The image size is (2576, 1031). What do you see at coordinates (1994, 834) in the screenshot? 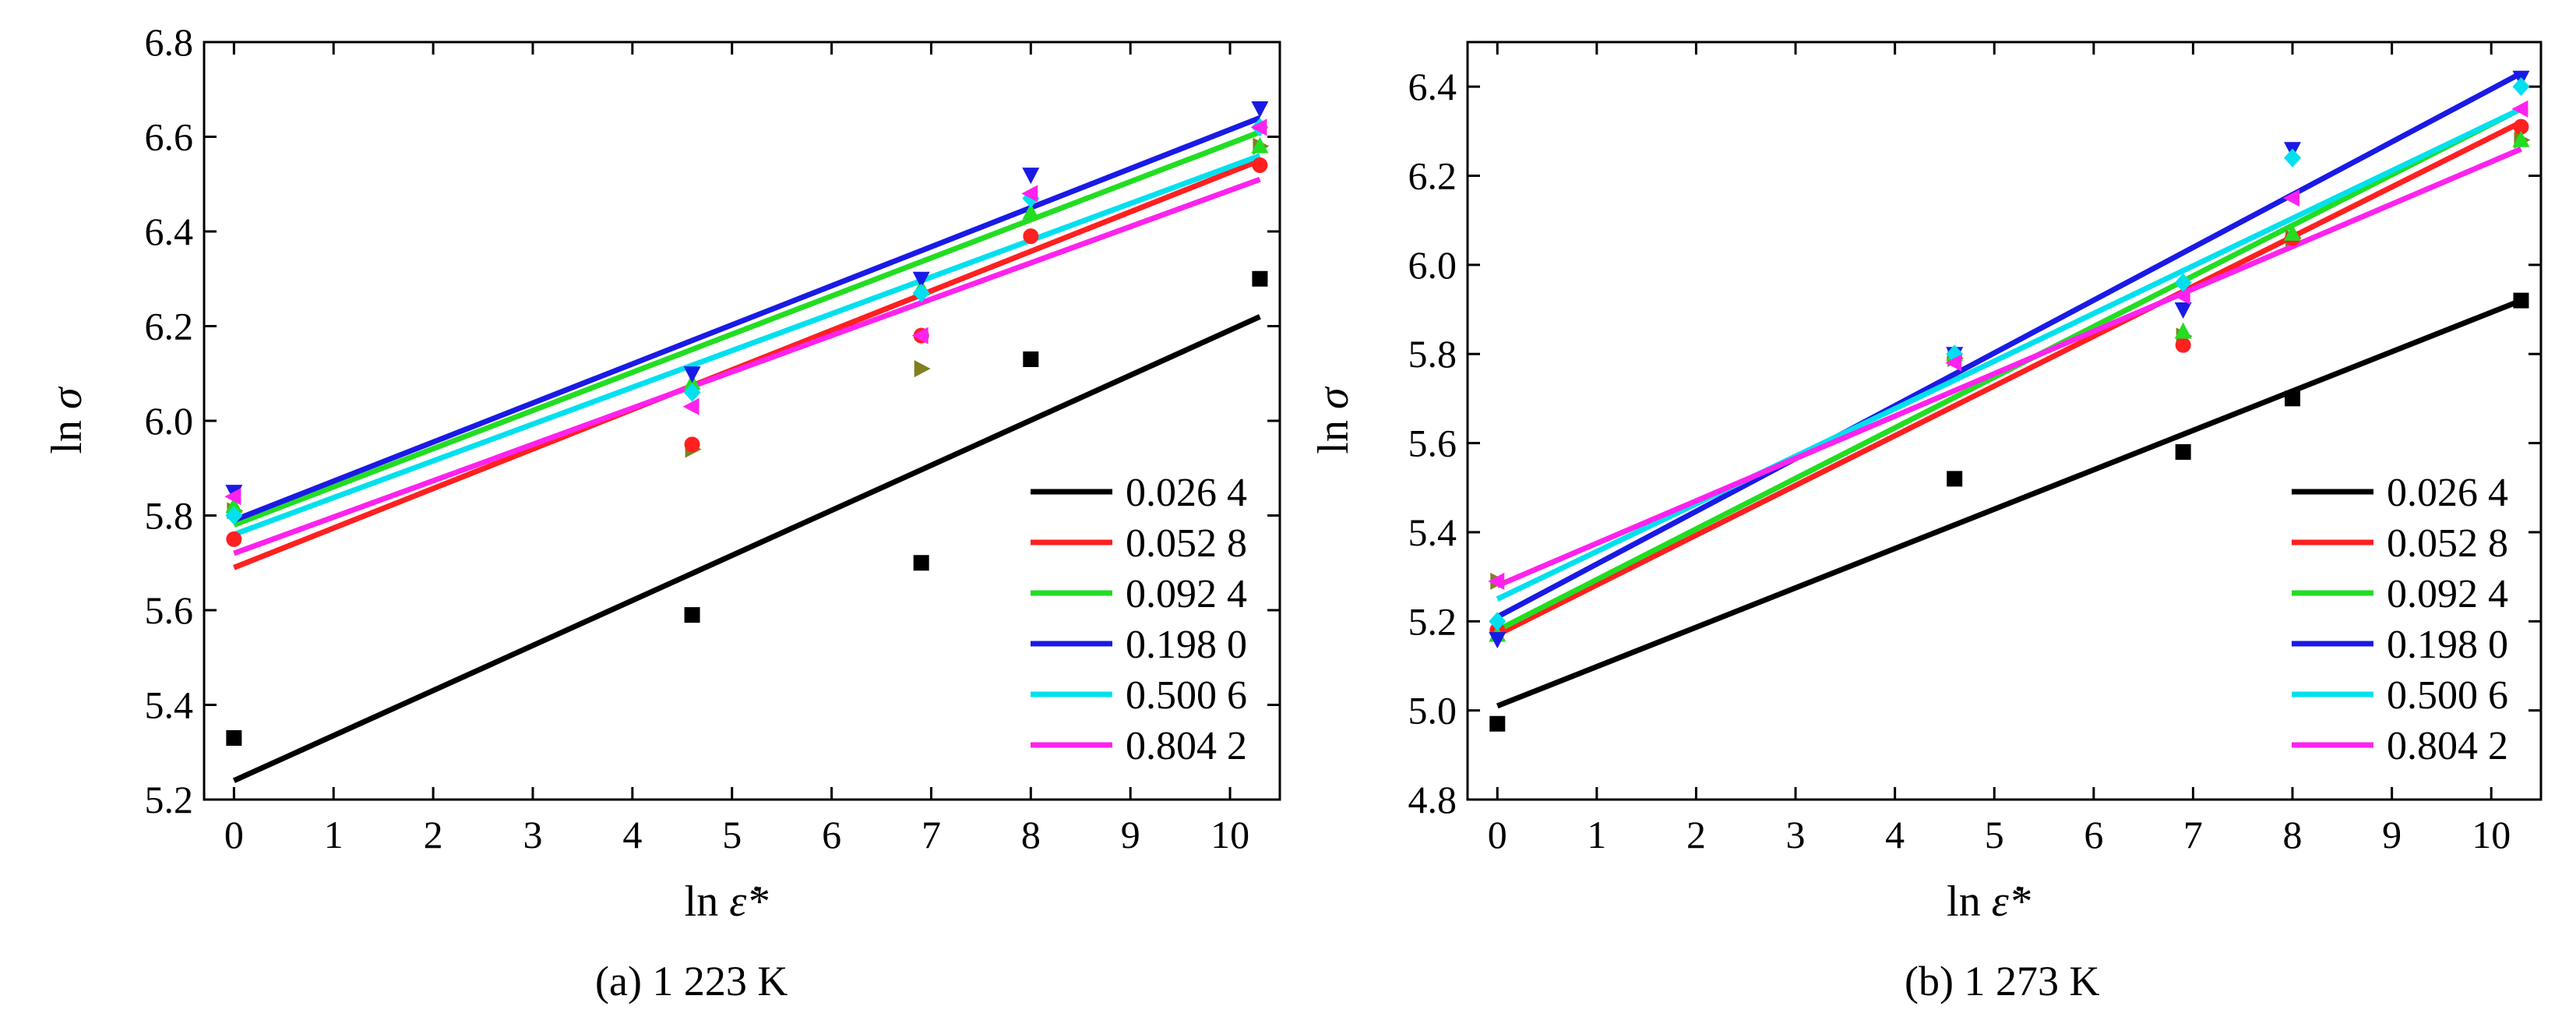
I see `x-tick-label: 5` at bounding box center [1994, 834].